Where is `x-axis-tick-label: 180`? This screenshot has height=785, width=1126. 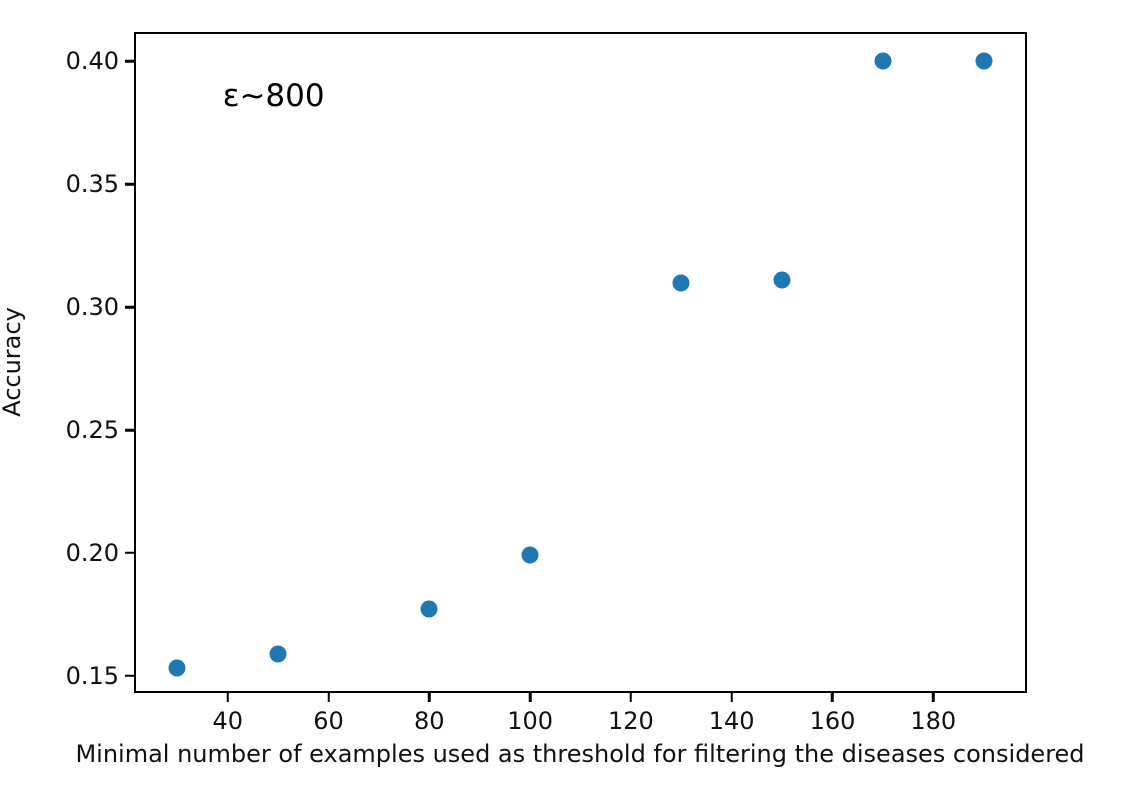 x-axis-tick-label: 180 is located at coordinates (933, 721).